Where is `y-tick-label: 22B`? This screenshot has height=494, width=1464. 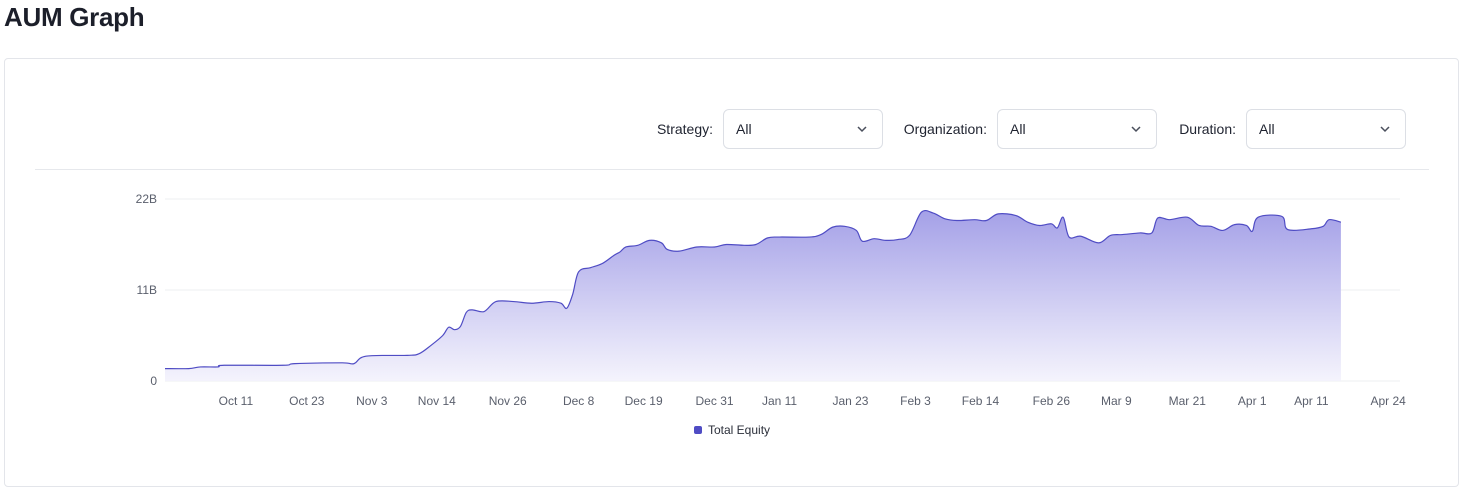
y-tick-label: 22B is located at coordinates (146, 199).